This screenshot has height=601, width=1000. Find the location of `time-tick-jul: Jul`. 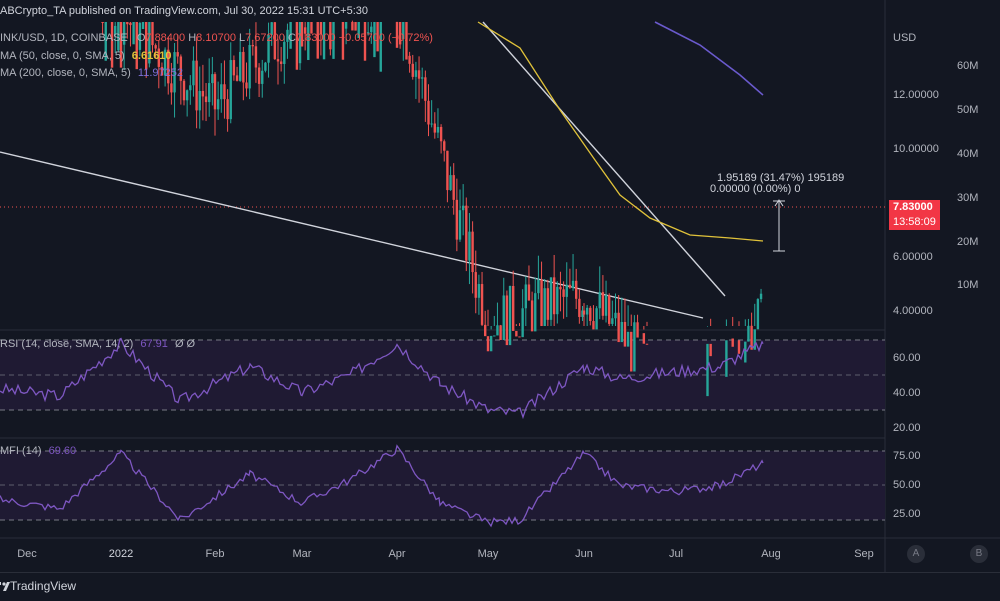

time-tick-jul: Jul is located at coordinates (676, 554).